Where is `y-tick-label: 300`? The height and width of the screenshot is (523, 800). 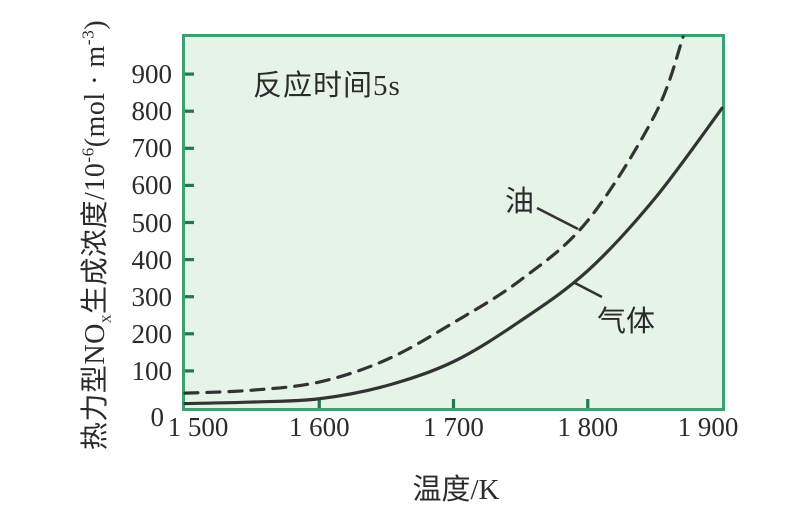
y-tick-label: 300 is located at coordinates (152, 296).